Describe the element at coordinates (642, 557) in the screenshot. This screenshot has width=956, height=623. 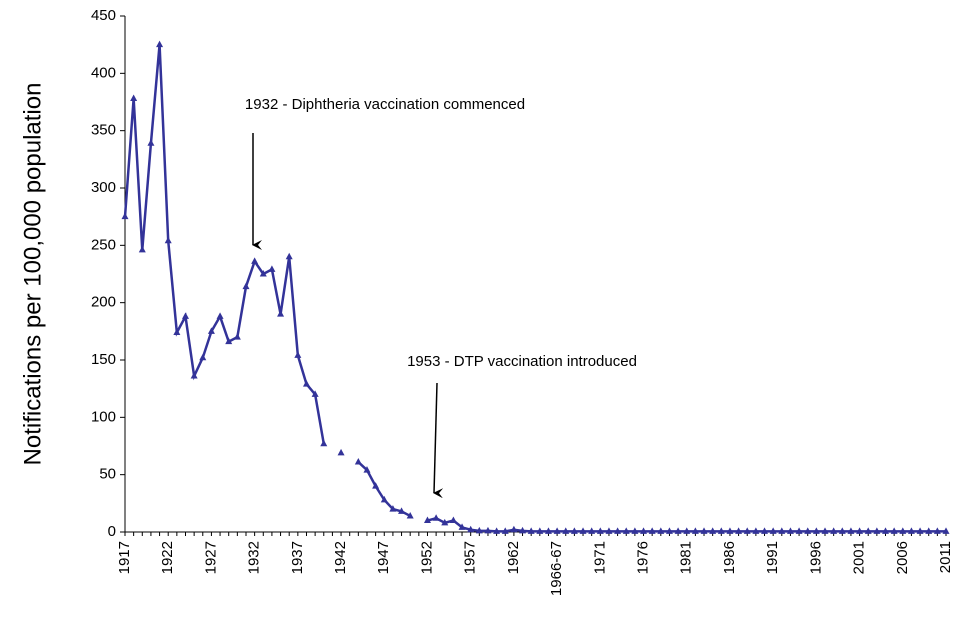
I see `x-tick-label: 1976` at that location.